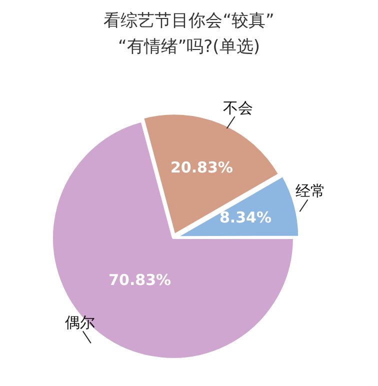 This screenshot has width=378, height=386. Describe the element at coordinates (201, 167) in the screenshot. I see `data-label: 20.83%` at that location.